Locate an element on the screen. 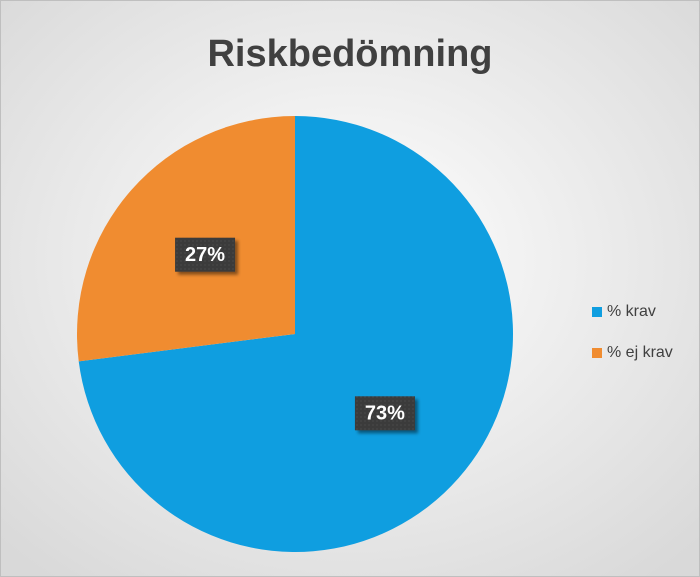 This screenshot has width=700, height=577. data-label: 73% is located at coordinates (385, 414).